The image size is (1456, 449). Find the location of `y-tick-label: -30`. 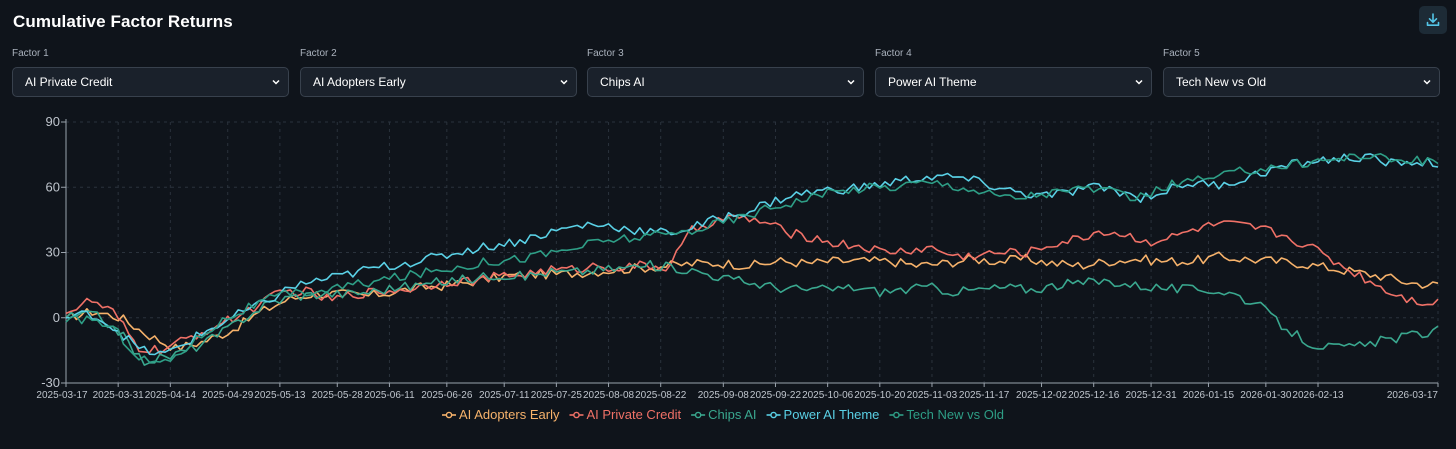

y-tick-label: -30 is located at coordinates (50, 382).